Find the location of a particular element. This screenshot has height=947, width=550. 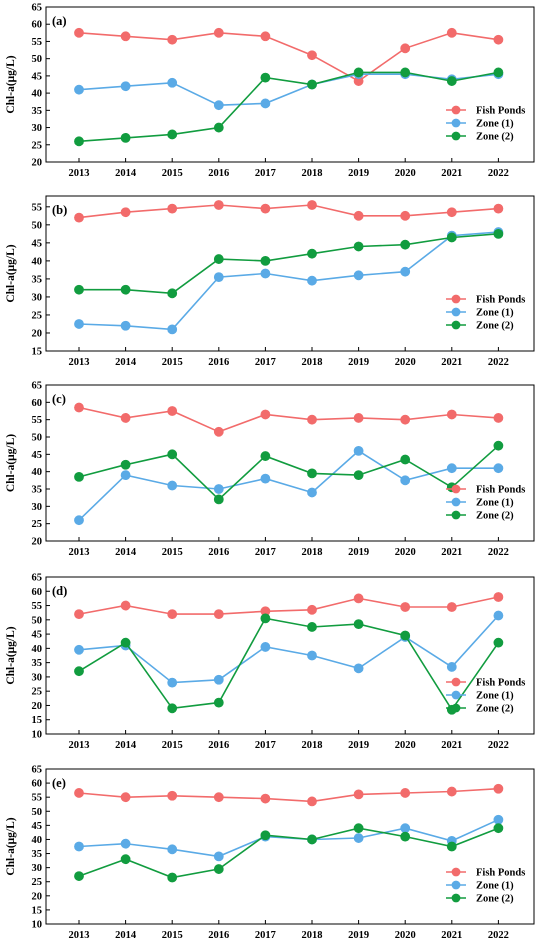

legend-label: Zone (2) is located at coordinates (495, 899).